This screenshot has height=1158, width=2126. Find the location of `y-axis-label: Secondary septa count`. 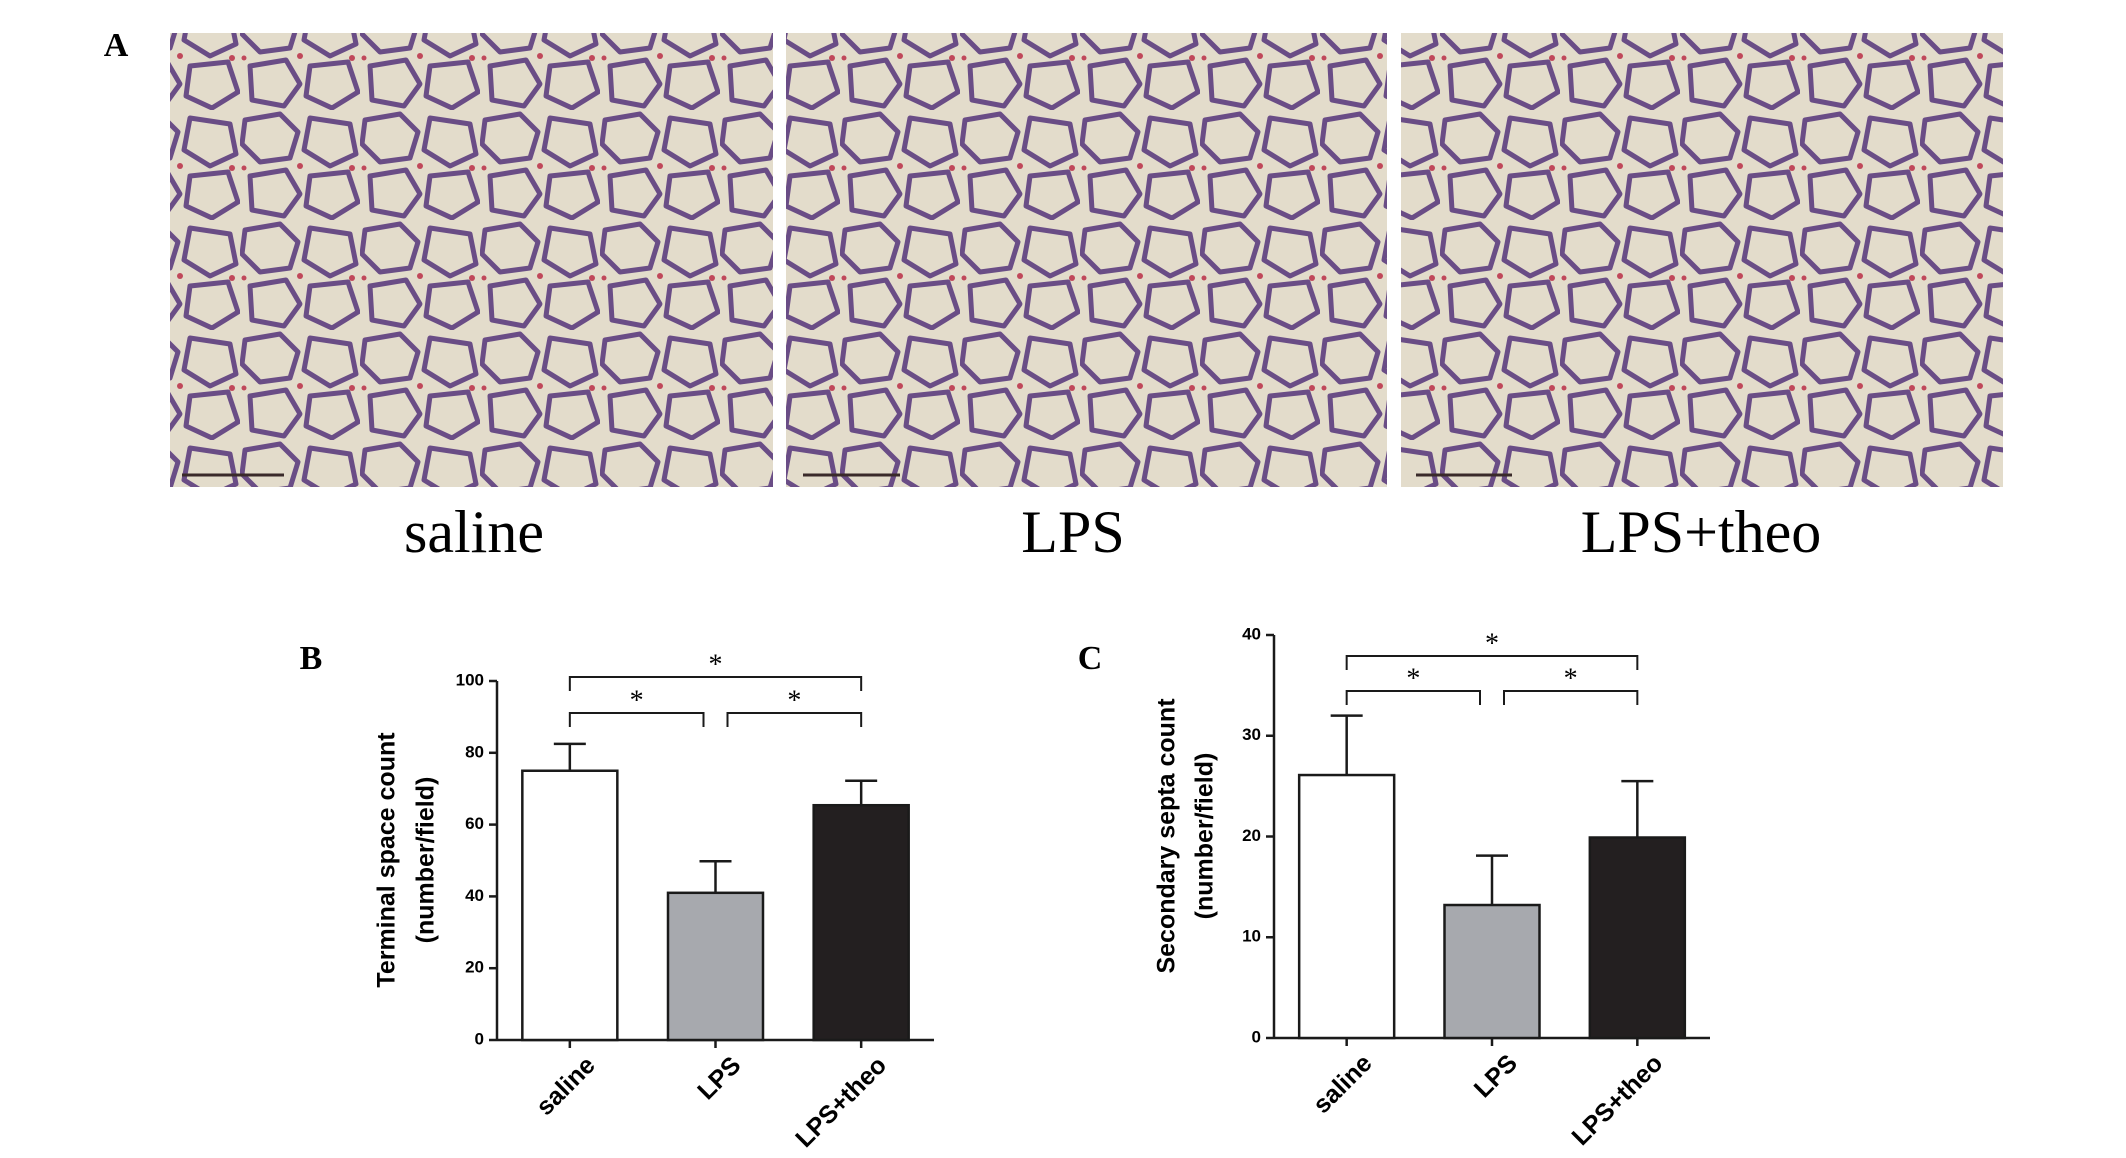

y-axis-label: Secondary septa count is located at coordinates (1167, 836).